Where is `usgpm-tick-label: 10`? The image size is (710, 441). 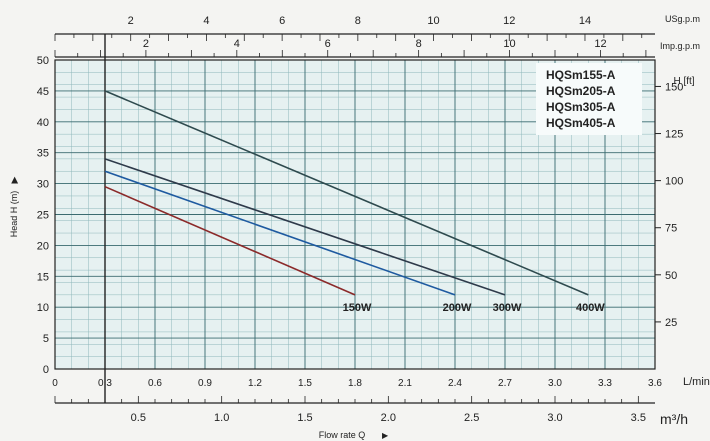
usgpm-tick-label: 10 is located at coordinates (433, 21).